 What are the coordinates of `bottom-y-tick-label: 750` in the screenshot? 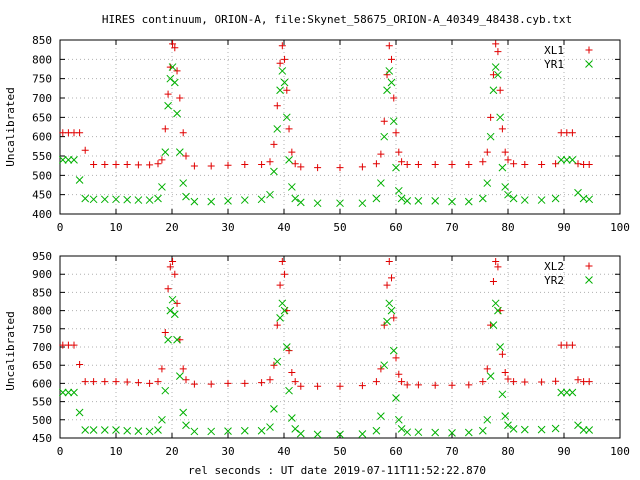 It's located at (42, 329).